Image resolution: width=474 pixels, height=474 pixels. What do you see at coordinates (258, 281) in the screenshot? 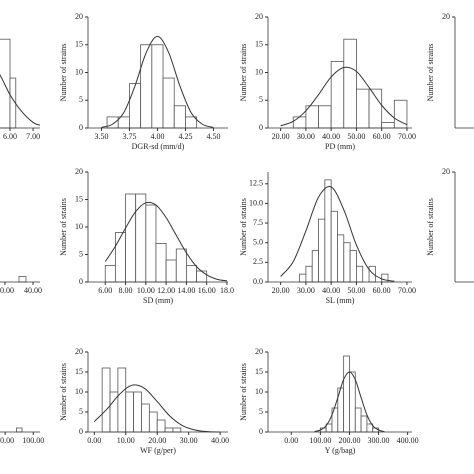
I see `y-tick-label: 0.0` at bounding box center [258, 281].